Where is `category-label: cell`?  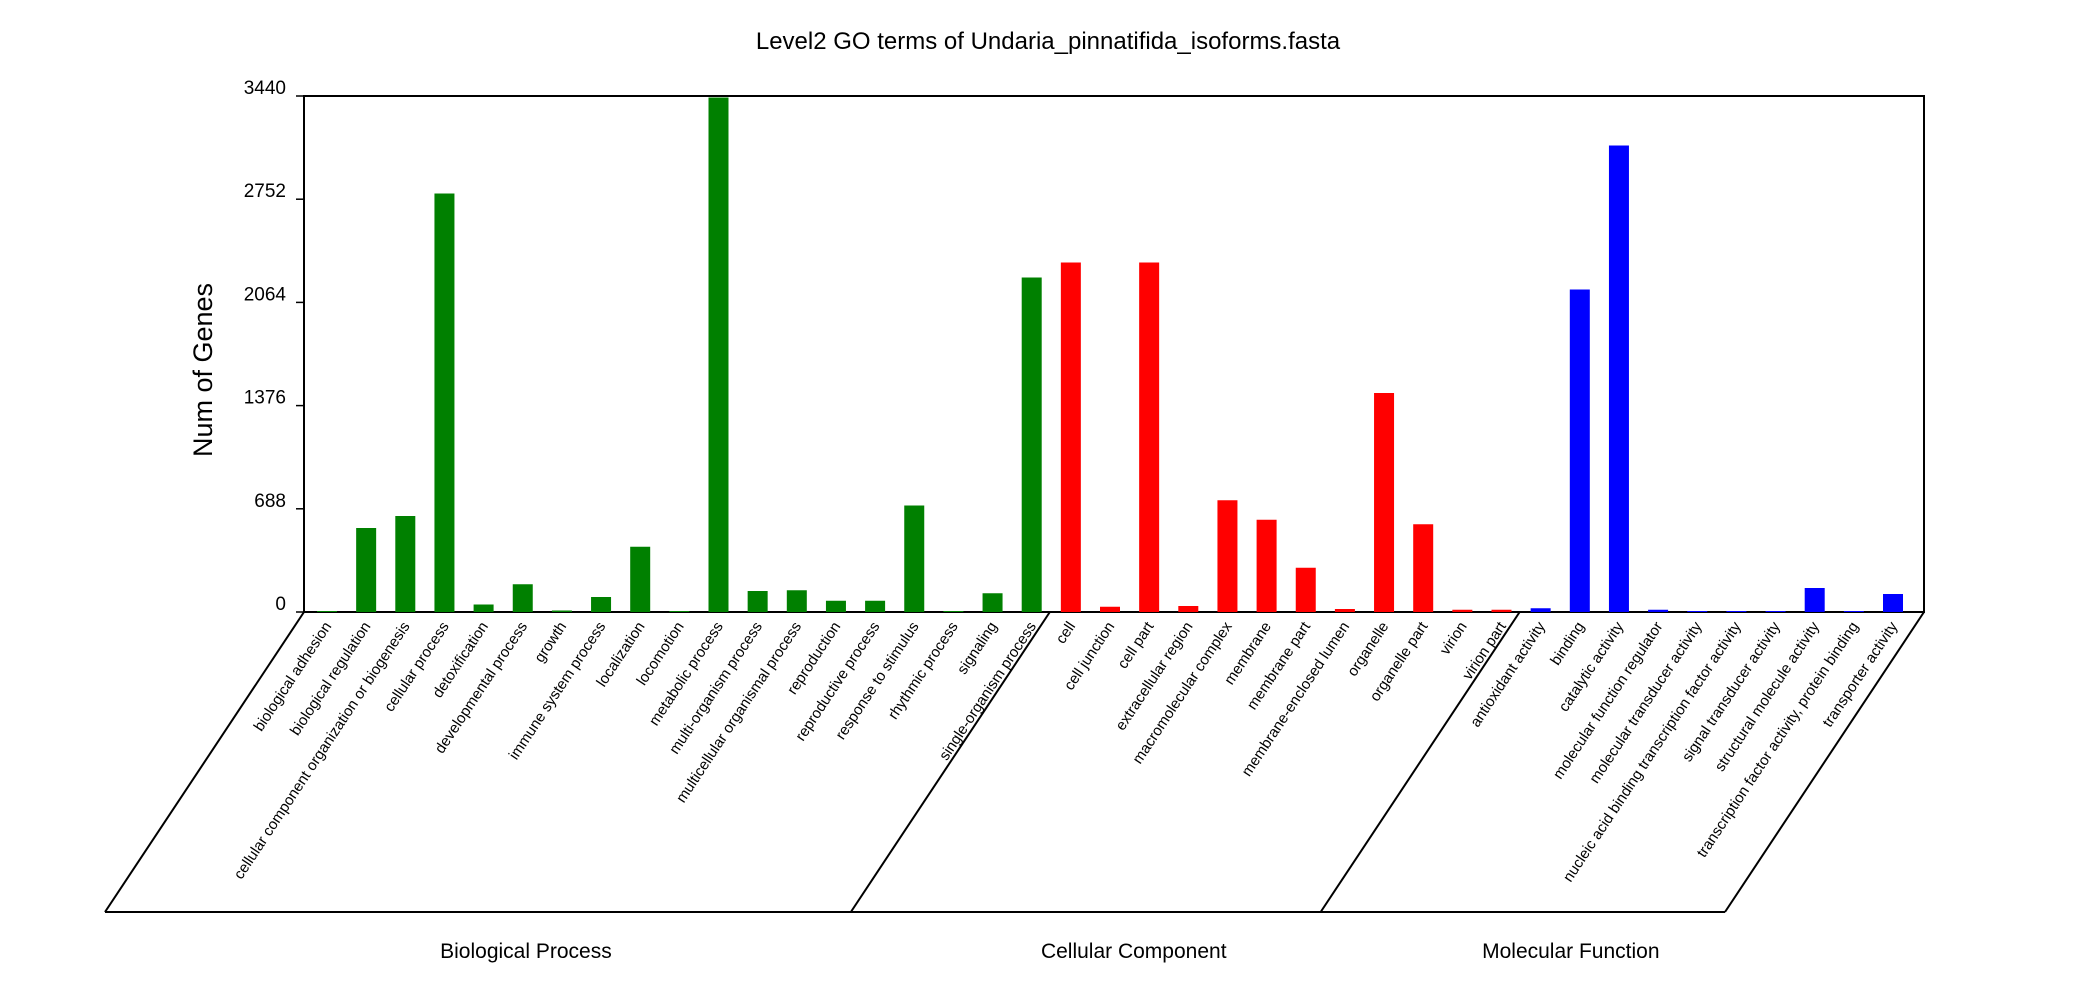
category-label: cell is located at coordinates (1066, 633).